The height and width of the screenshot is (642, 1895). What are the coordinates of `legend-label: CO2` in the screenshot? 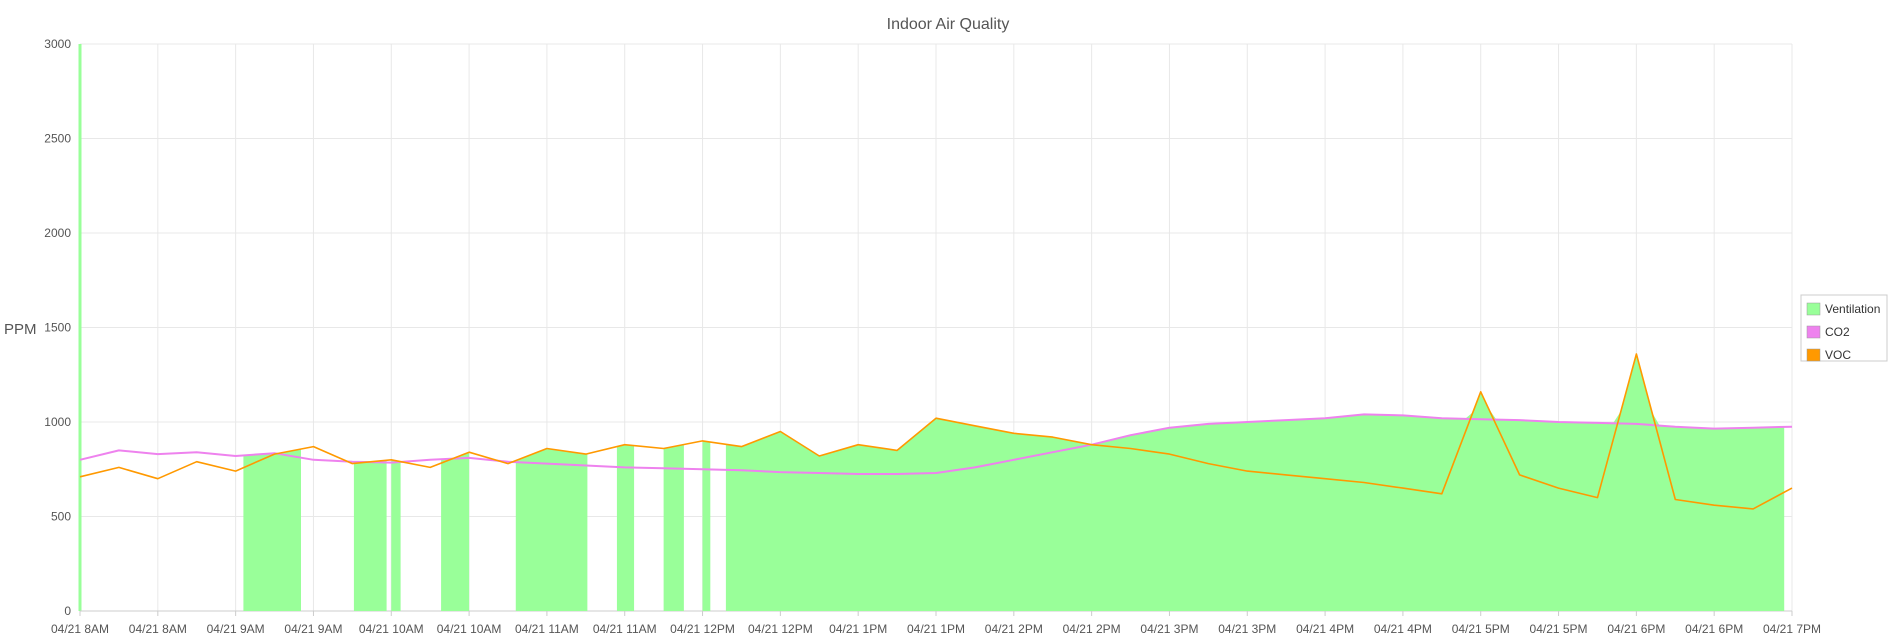 It's located at (1837, 332).